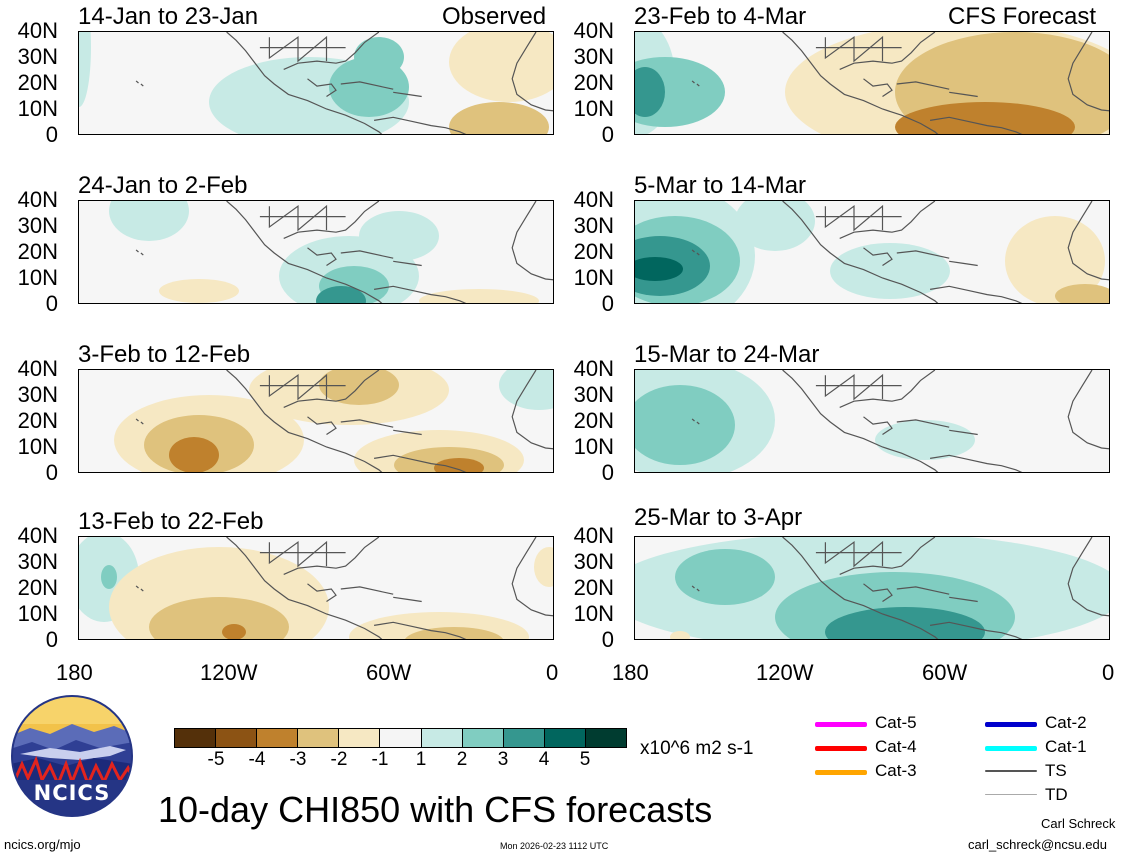  I want to click on logo-text: NCICS, so click(72, 793).